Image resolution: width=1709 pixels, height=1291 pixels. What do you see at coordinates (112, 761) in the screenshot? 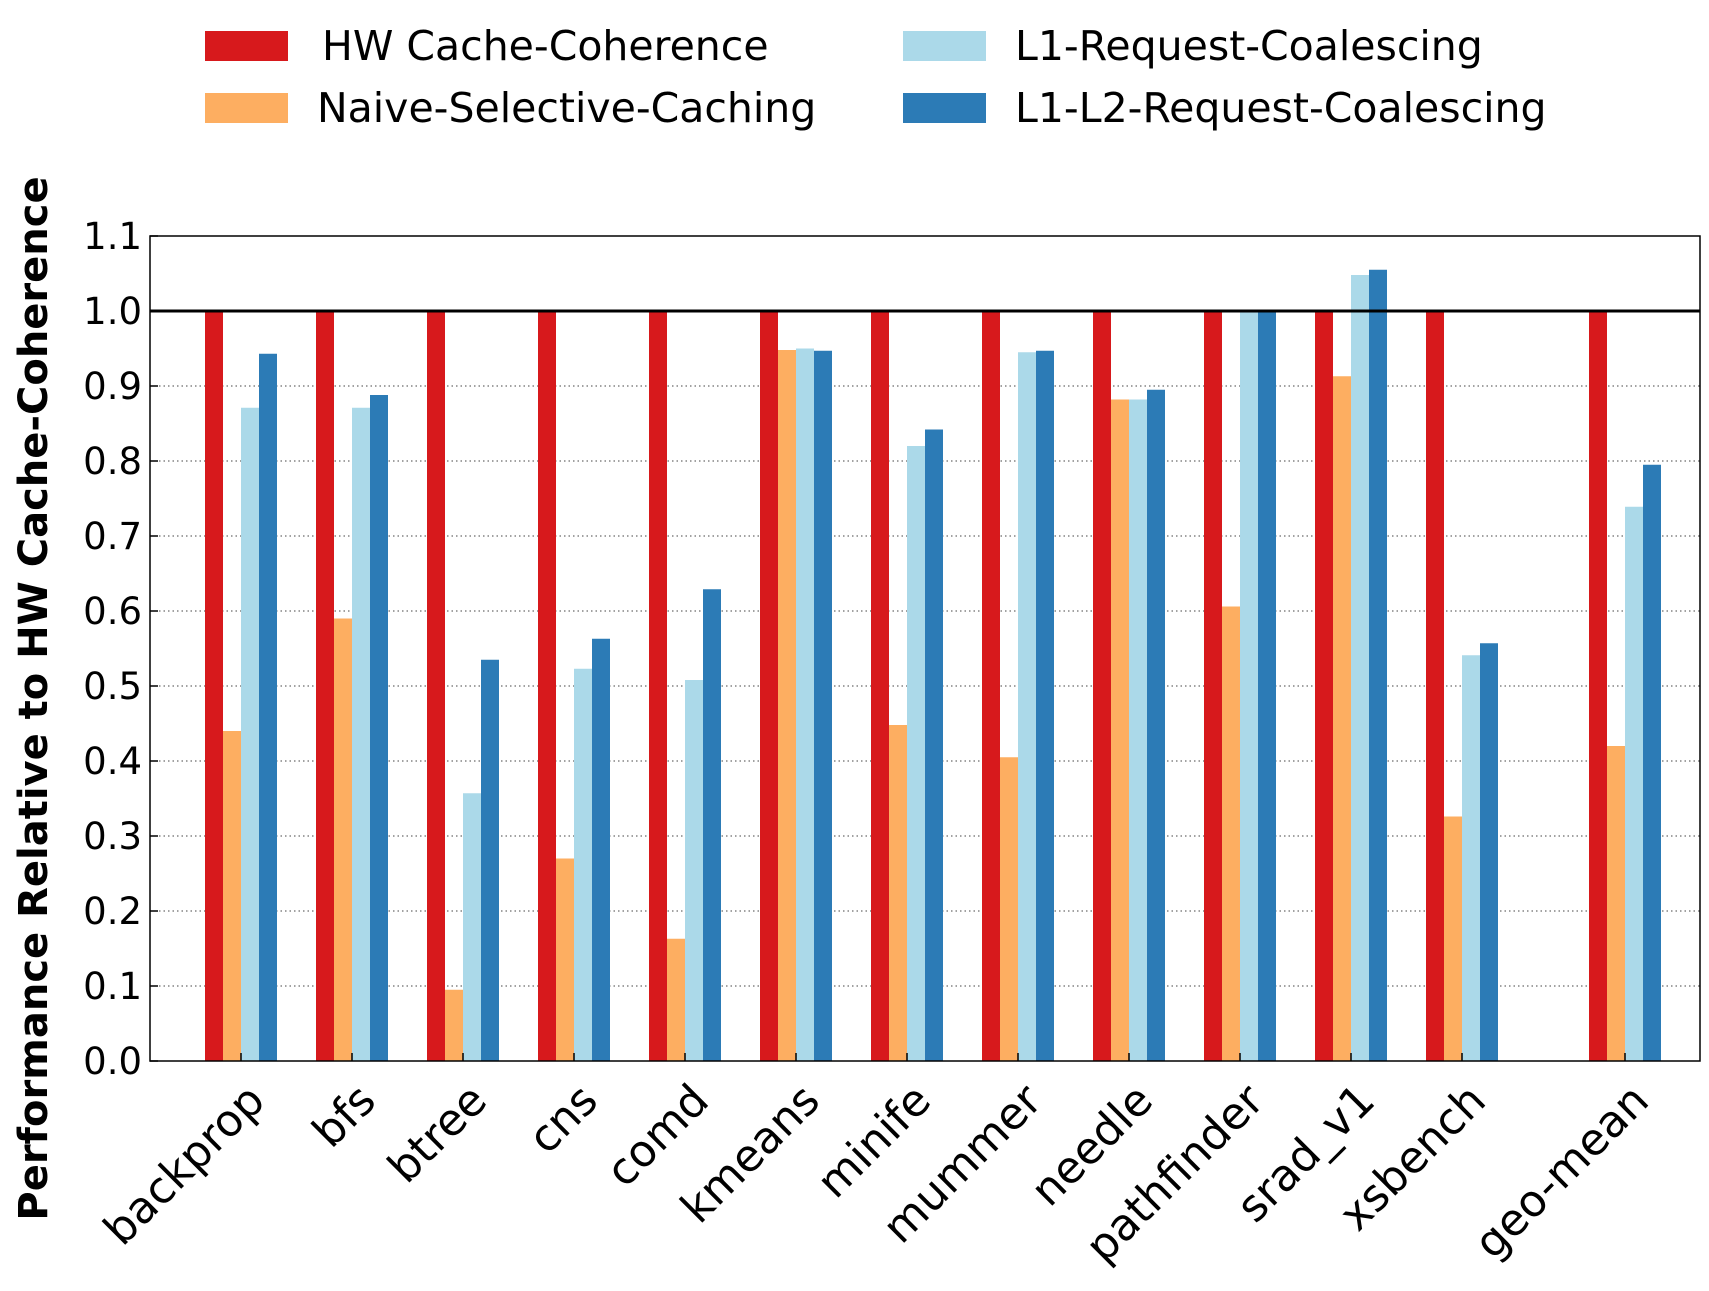
I see `y-tick-label: 0.4` at bounding box center [112, 761].